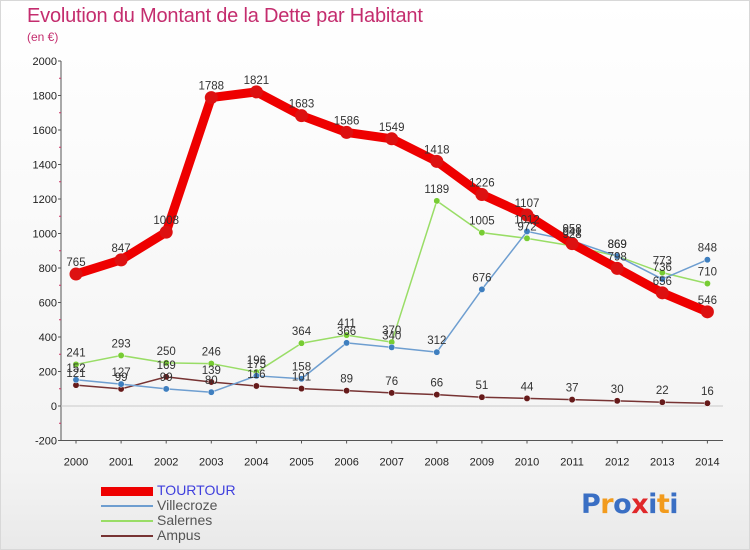 This screenshot has width=750, height=550. I want to click on data-label: 30, so click(617, 390).